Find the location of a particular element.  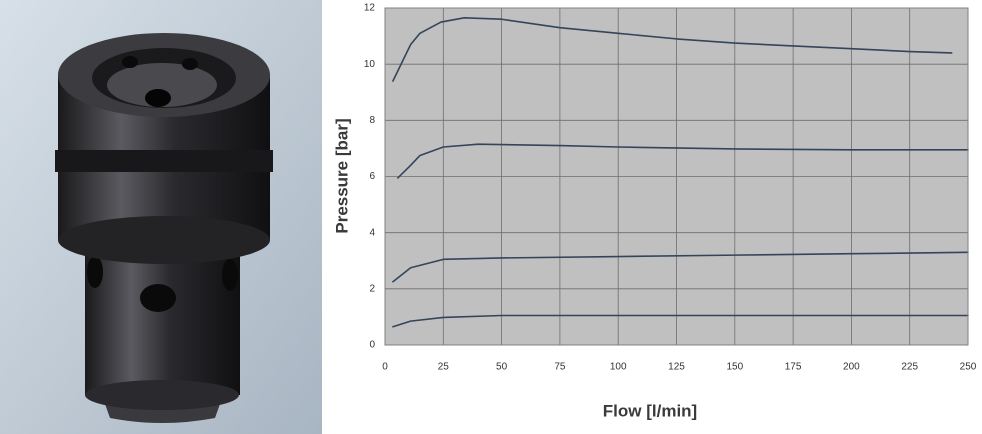

x-axis-label: Flow [l/min] is located at coordinates (650, 410).